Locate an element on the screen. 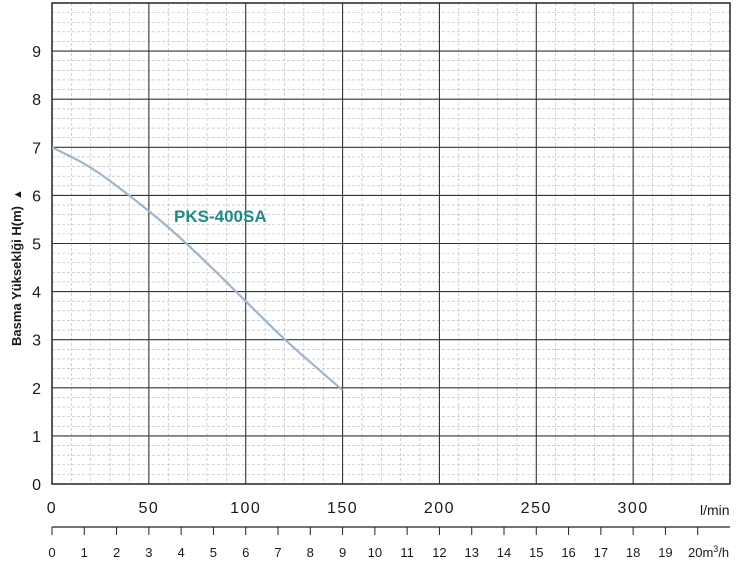  x-tick-label-m3h: 10 is located at coordinates (375, 552).